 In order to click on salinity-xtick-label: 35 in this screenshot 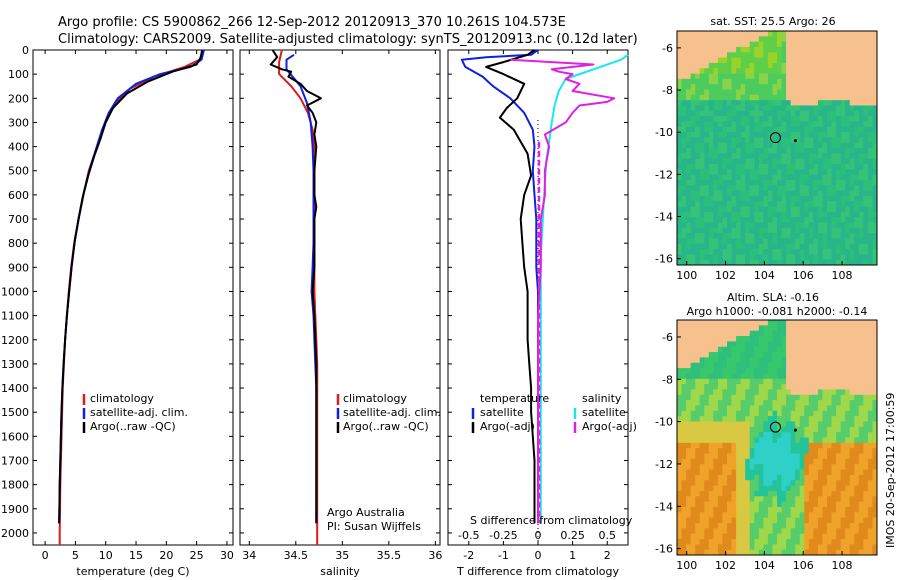, I will do `click(342, 555)`.